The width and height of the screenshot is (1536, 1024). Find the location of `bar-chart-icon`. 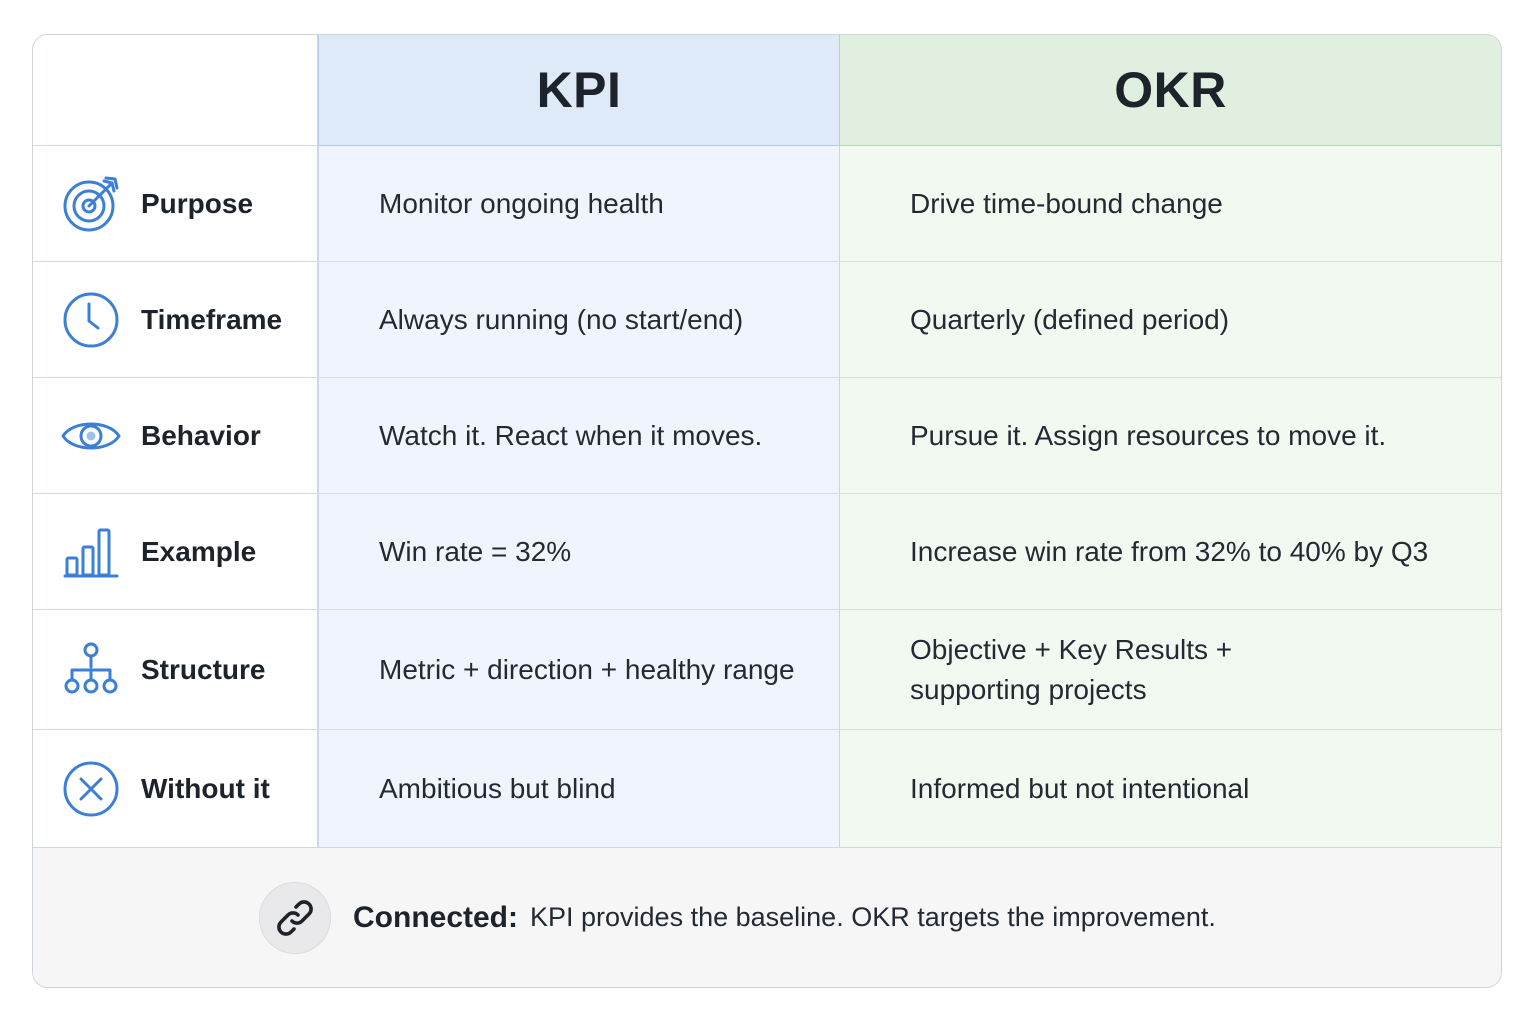

bar-chart-icon is located at coordinates (91, 552).